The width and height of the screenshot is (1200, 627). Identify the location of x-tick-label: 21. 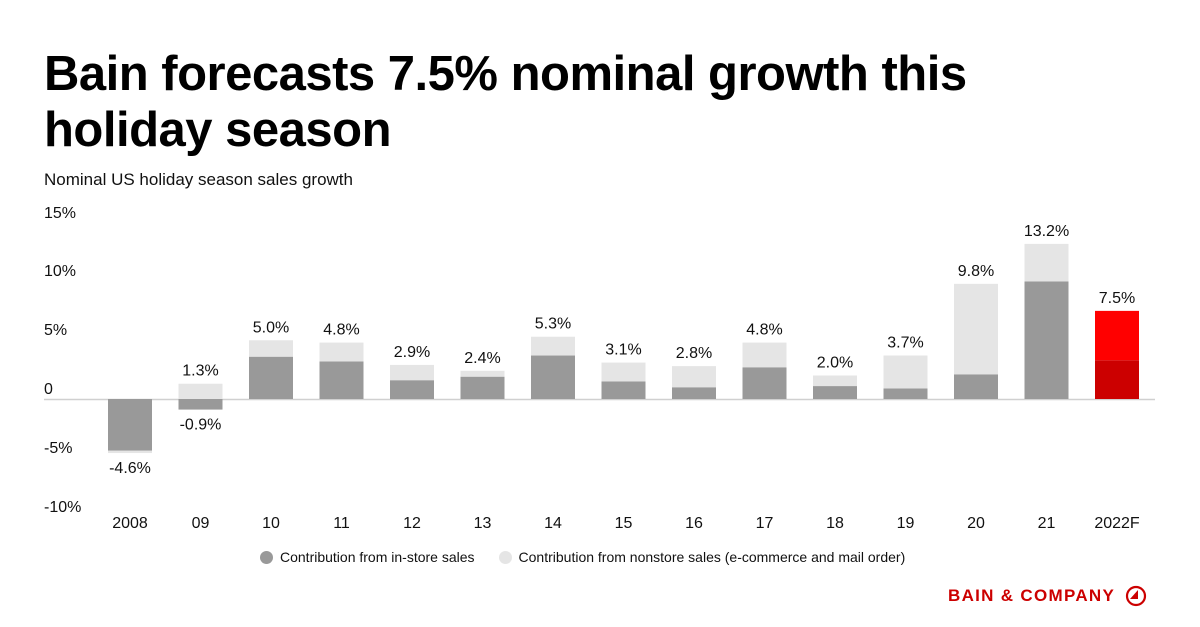
(1047, 523).